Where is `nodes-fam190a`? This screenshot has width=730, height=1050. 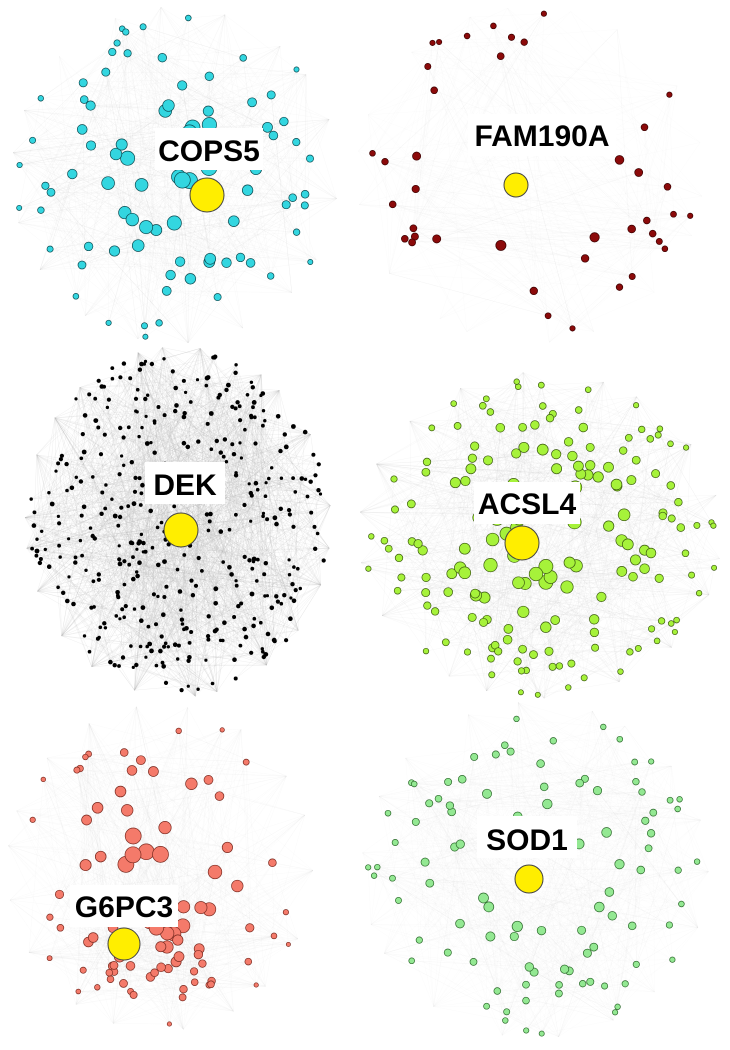 nodes-fam190a is located at coordinates (531, 171).